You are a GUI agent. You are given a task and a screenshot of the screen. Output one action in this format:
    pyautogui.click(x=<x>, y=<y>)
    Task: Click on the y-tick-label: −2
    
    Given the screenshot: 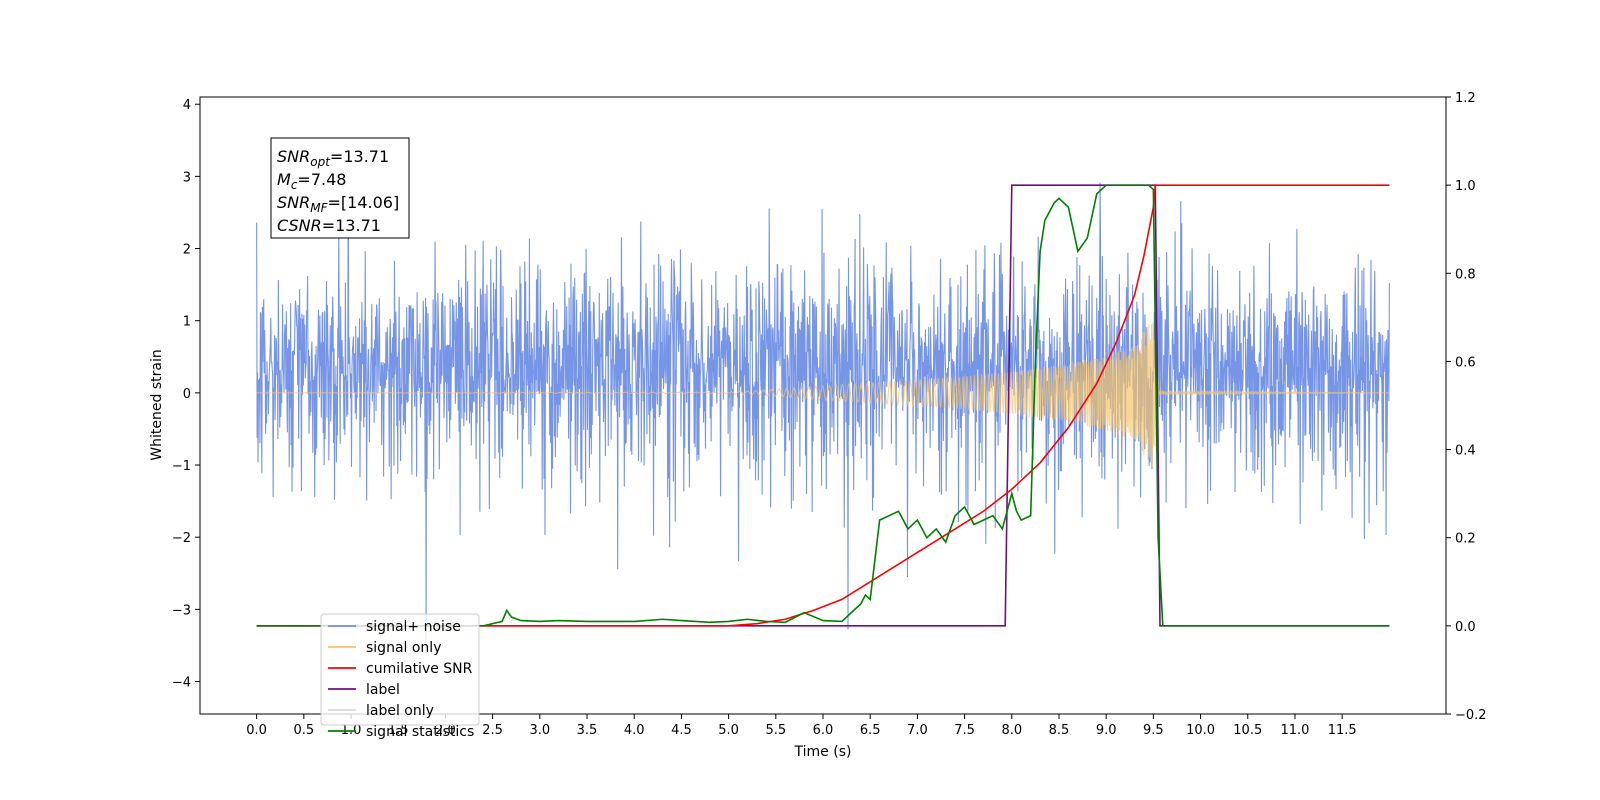 What is the action you would take?
    pyautogui.click(x=181, y=538)
    